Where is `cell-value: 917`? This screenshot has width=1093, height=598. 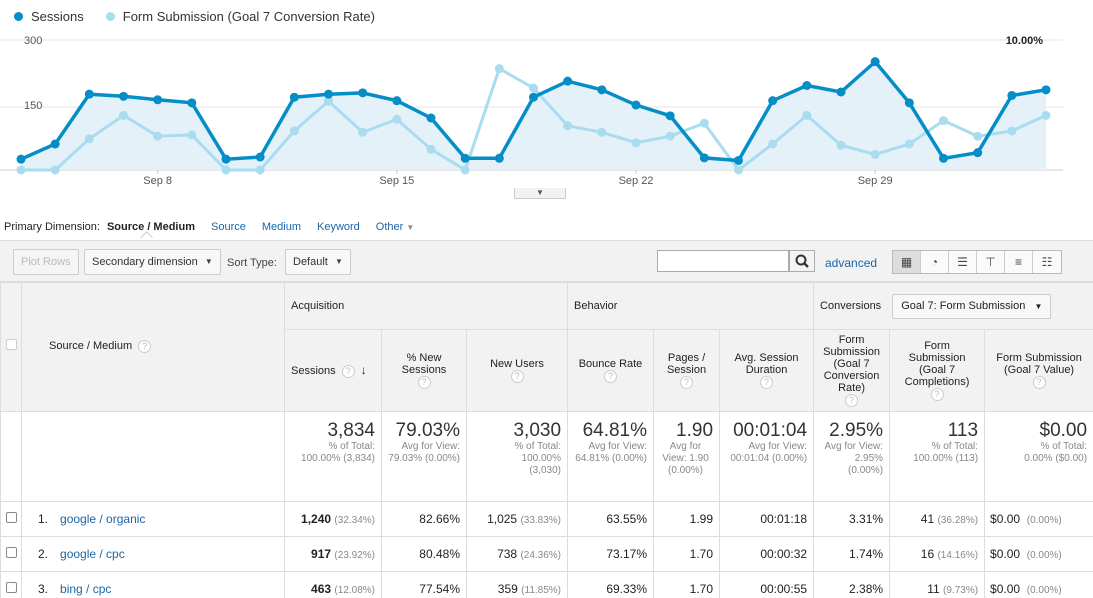
cell-value: 917 is located at coordinates (321, 554).